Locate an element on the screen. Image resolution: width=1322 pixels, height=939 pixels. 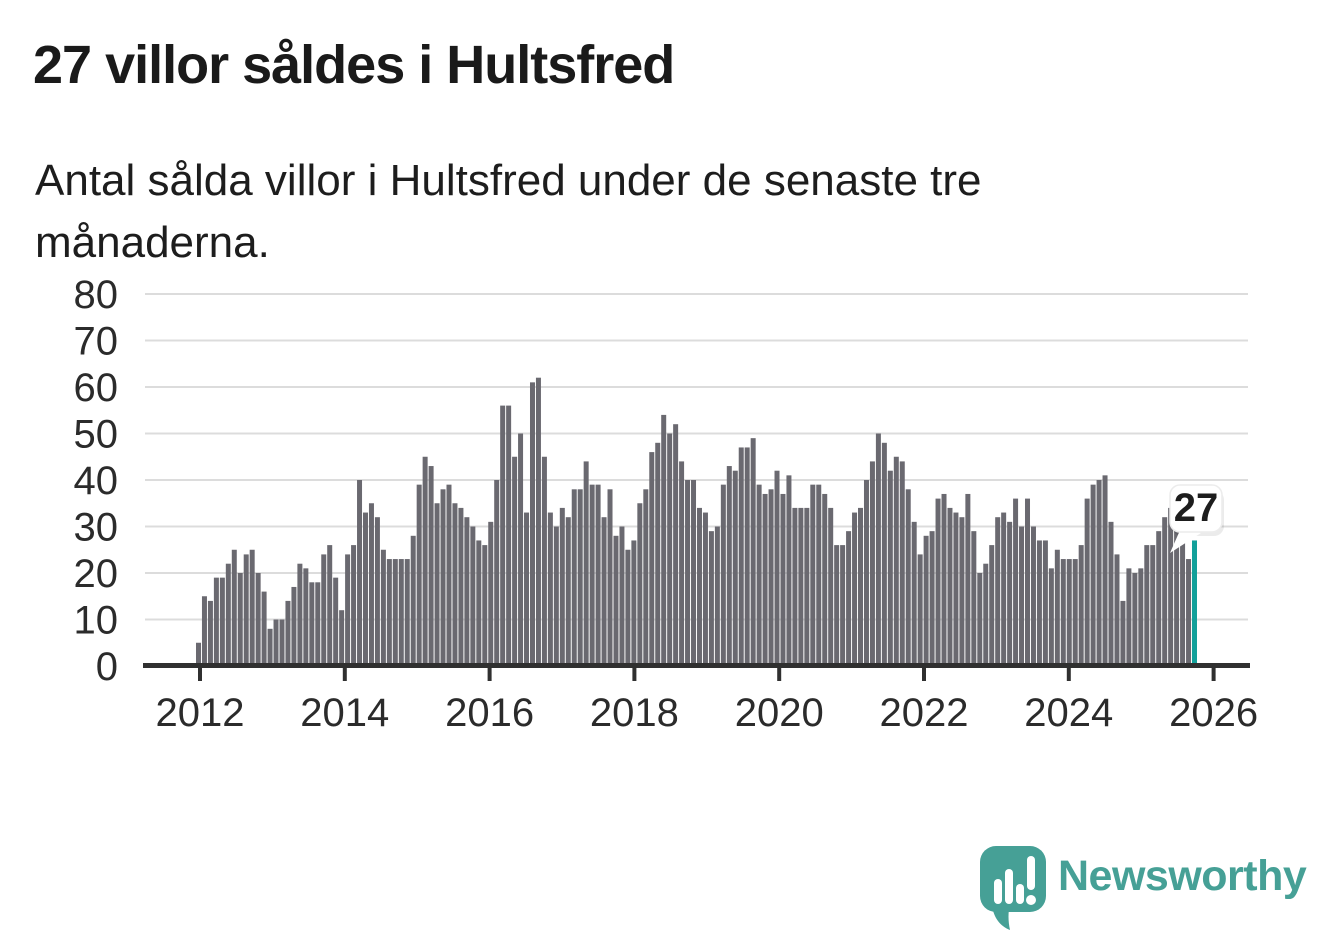
y-axis-label: 80 is located at coordinates (96, 295).